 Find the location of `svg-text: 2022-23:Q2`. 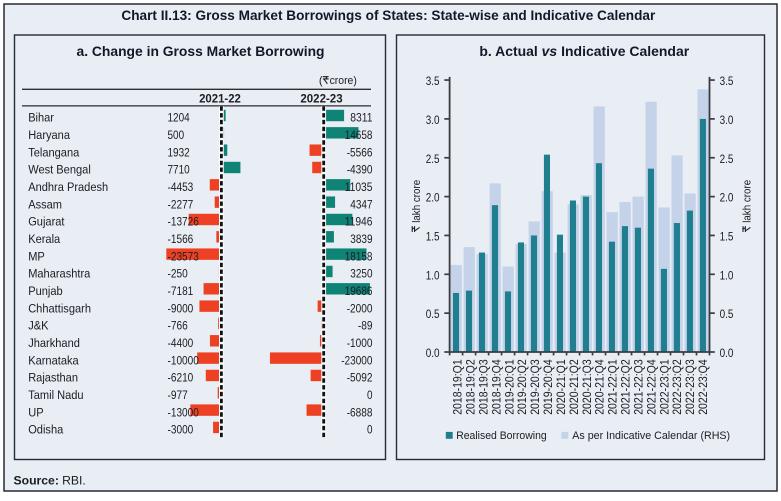

svg-text: 2022-23:Q2 is located at coordinates (677, 387).